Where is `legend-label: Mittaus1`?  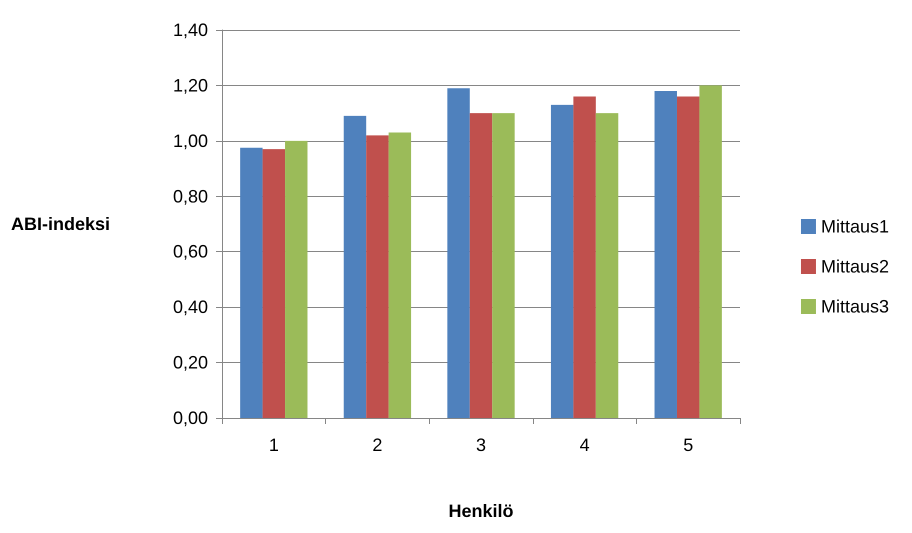
legend-label: Mittaus1 is located at coordinates (855, 226).